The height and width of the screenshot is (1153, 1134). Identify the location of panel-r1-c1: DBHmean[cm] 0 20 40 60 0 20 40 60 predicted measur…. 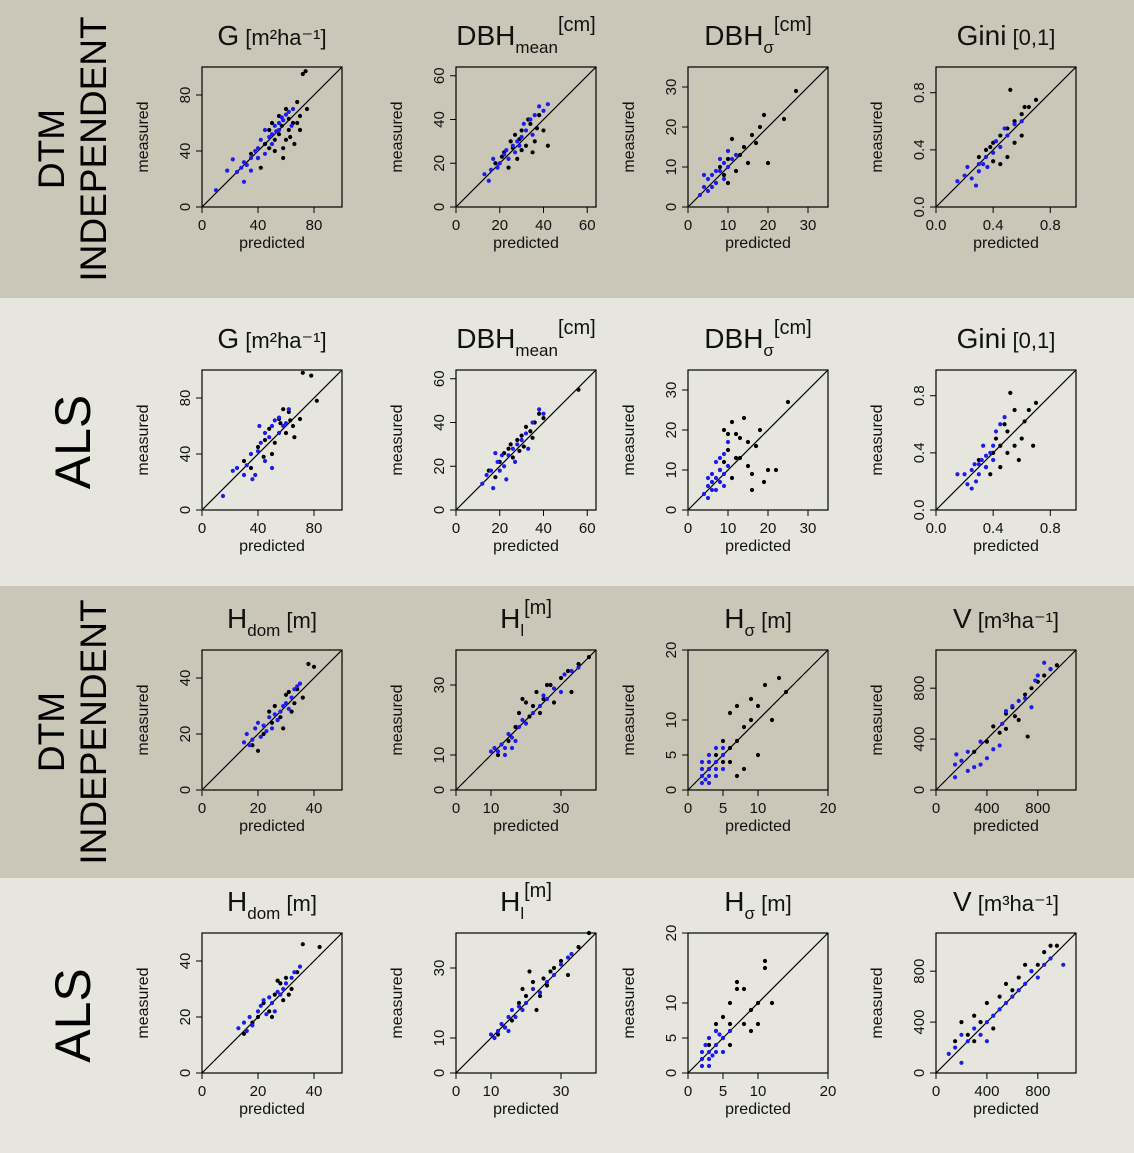
(493, 436).